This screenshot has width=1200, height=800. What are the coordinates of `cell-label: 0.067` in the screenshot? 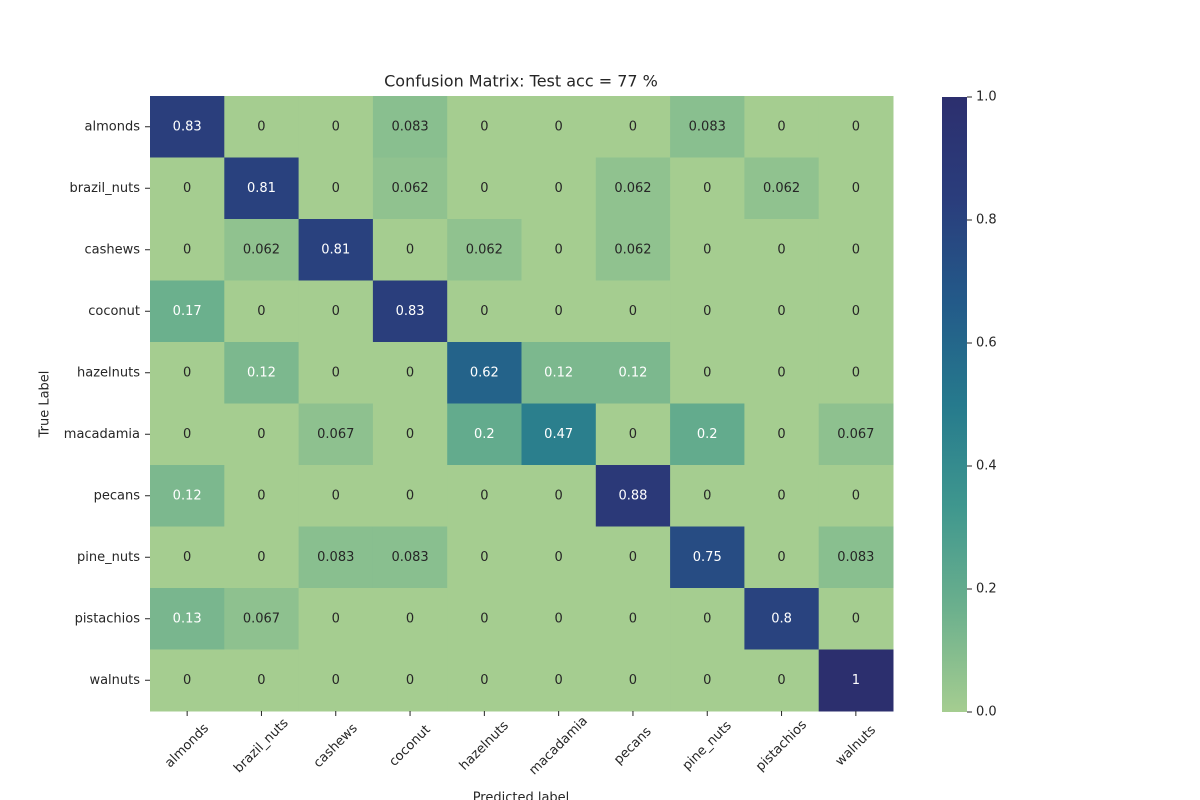 It's located at (855, 434).